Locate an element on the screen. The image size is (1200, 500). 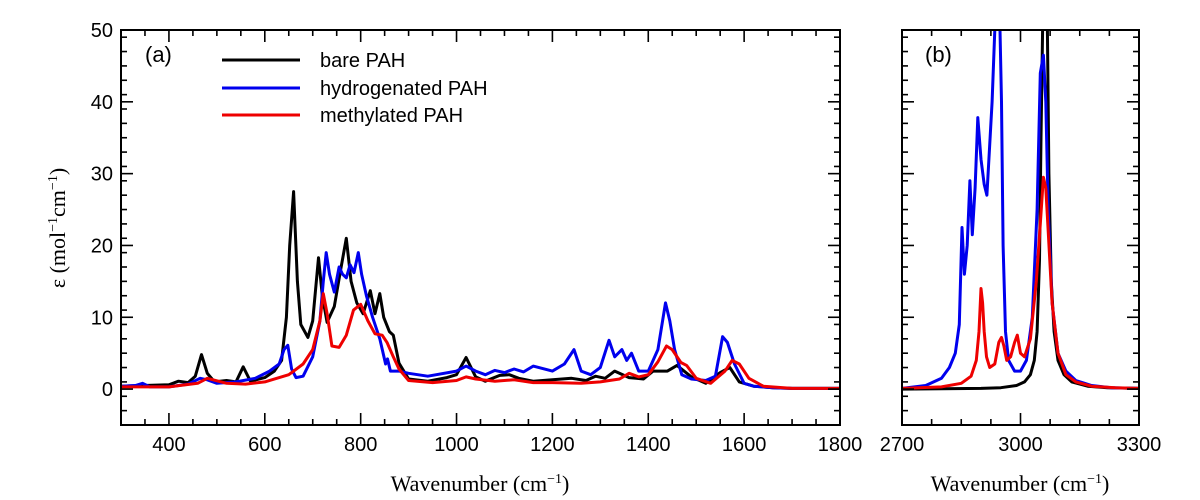
legend-label-bare: bare PAH is located at coordinates (362, 61).